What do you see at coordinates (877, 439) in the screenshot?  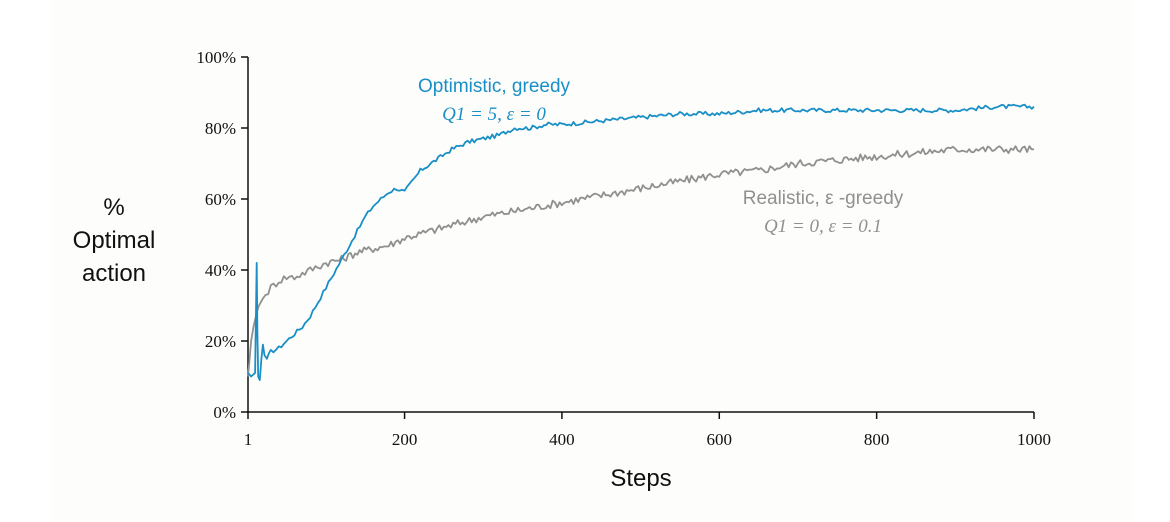 I see `x-tick-label: 800` at bounding box center [877, 439].